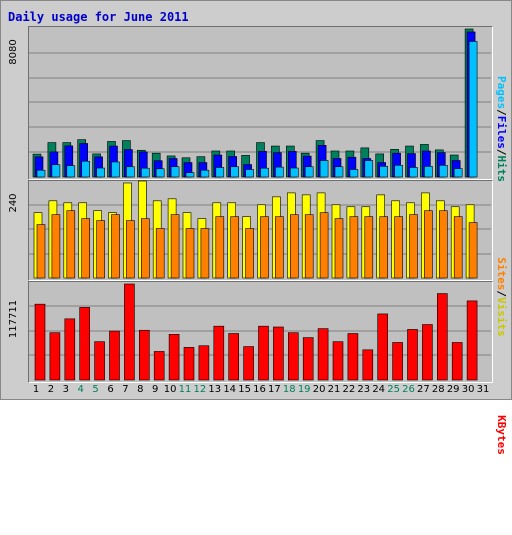 The width and height of the screenshot is (512, 535). I want to click on day-label-7: 7, so click(125, 389).